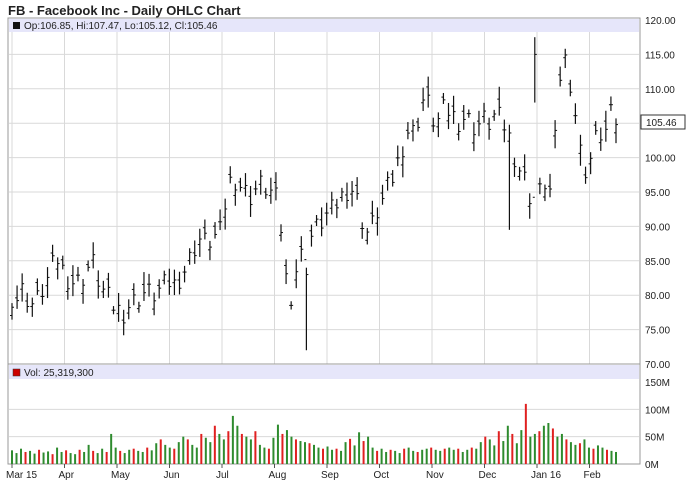 The height and width of the screenshot is (503, 688). I want to click on volume-y-axis: 150M 100M 50M 0M, so click(657, 424).